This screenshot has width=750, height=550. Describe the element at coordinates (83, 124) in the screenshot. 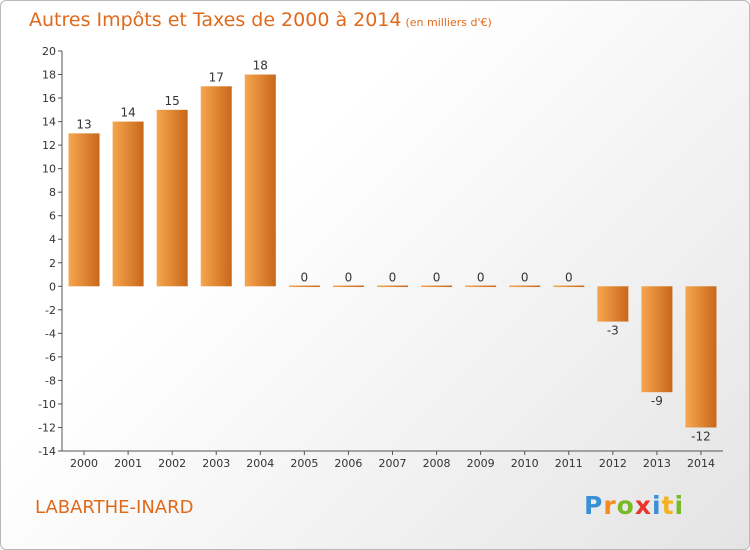

I see `data-label: 13` at that location.